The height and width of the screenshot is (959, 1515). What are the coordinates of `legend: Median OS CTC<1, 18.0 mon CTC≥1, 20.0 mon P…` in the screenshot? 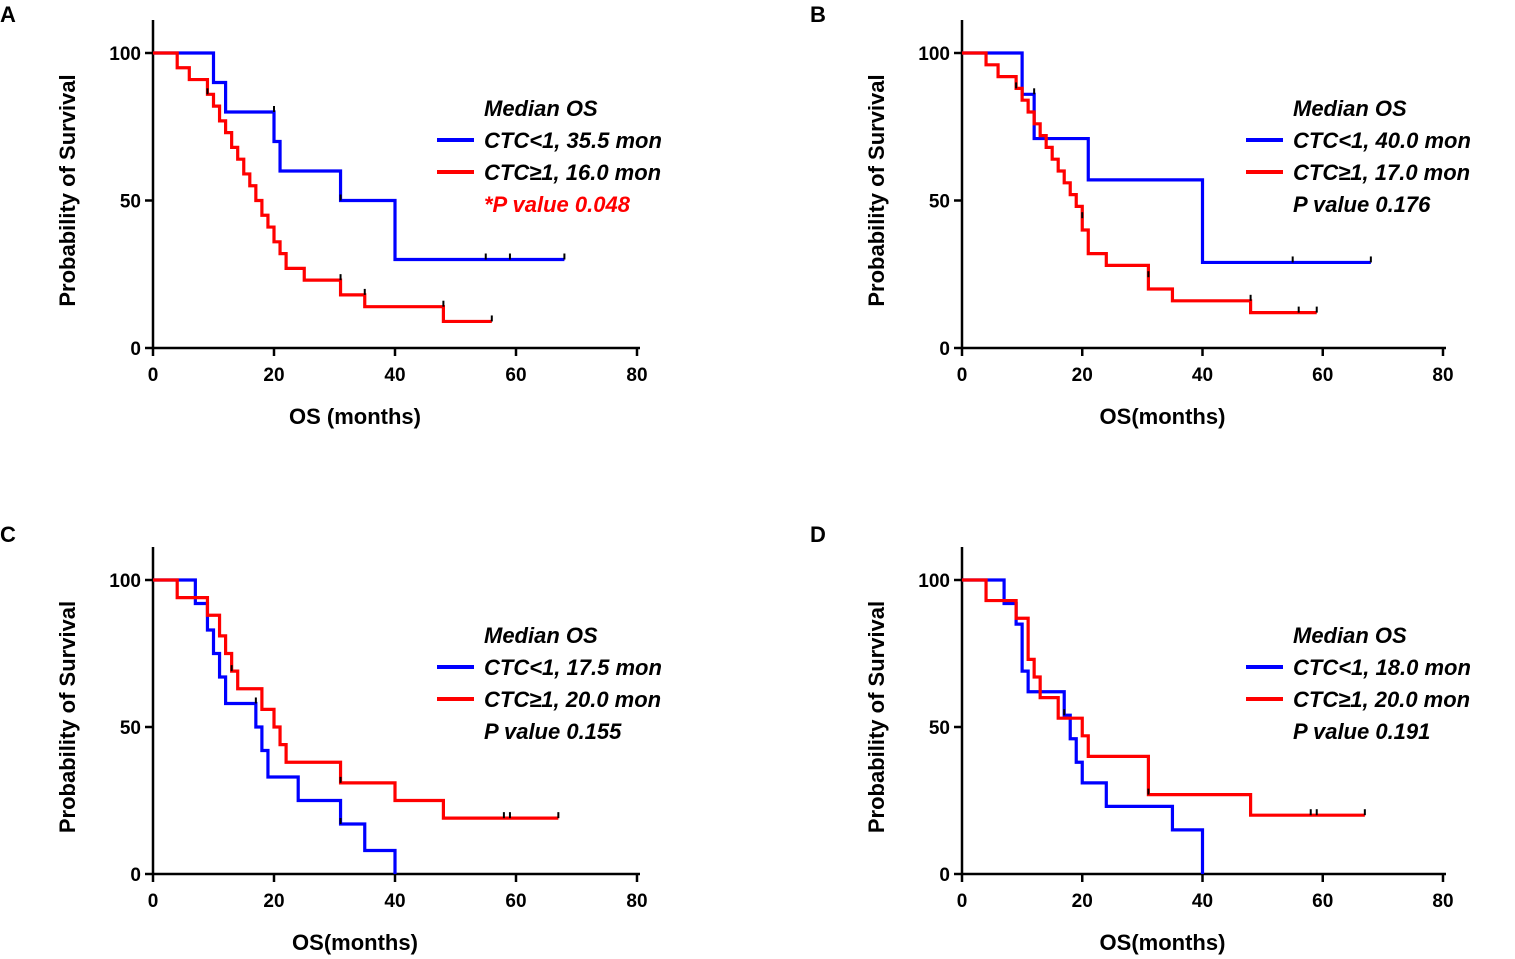 It's located at (1358, 683).